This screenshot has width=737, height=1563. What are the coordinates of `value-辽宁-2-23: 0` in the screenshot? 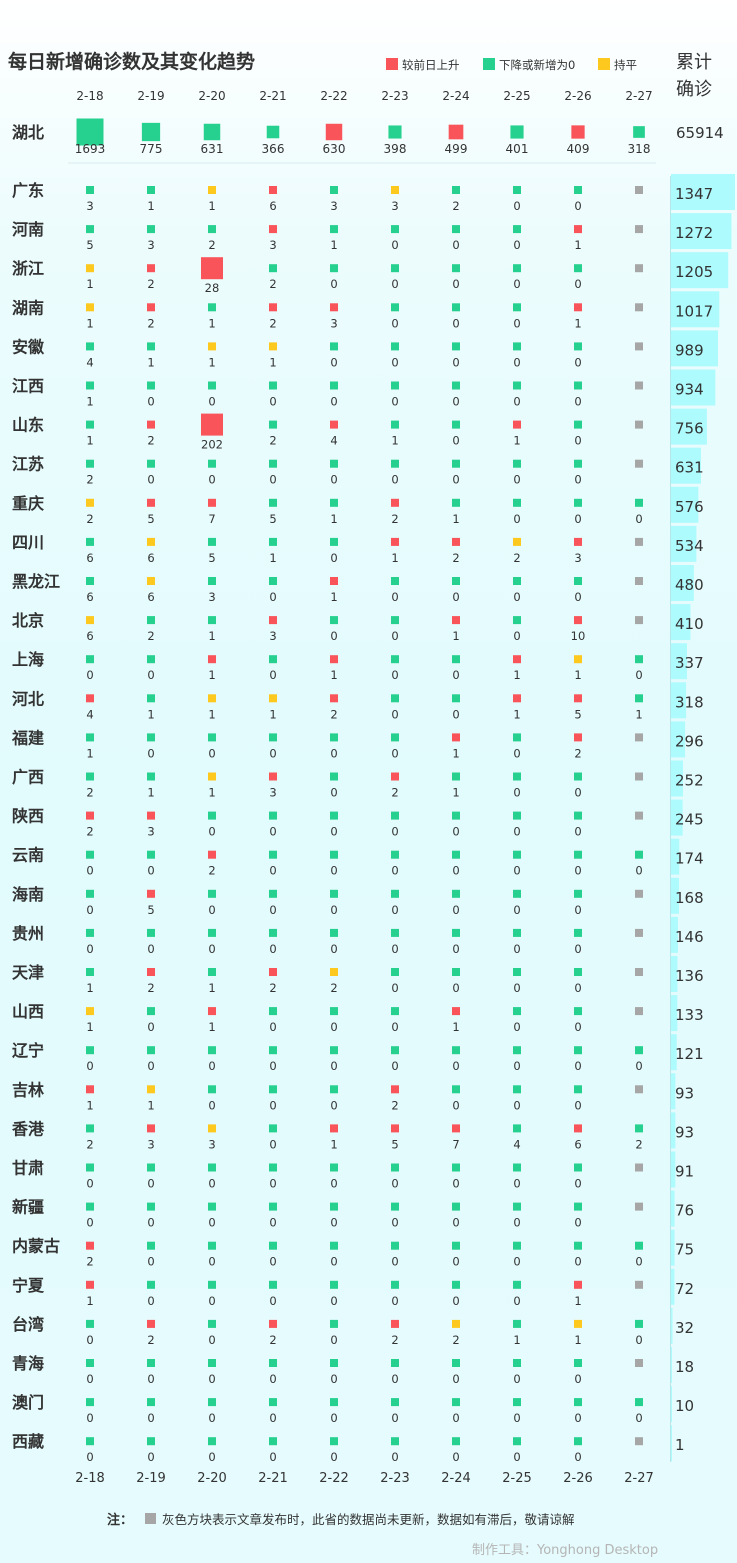 It's located at (394, 1066).